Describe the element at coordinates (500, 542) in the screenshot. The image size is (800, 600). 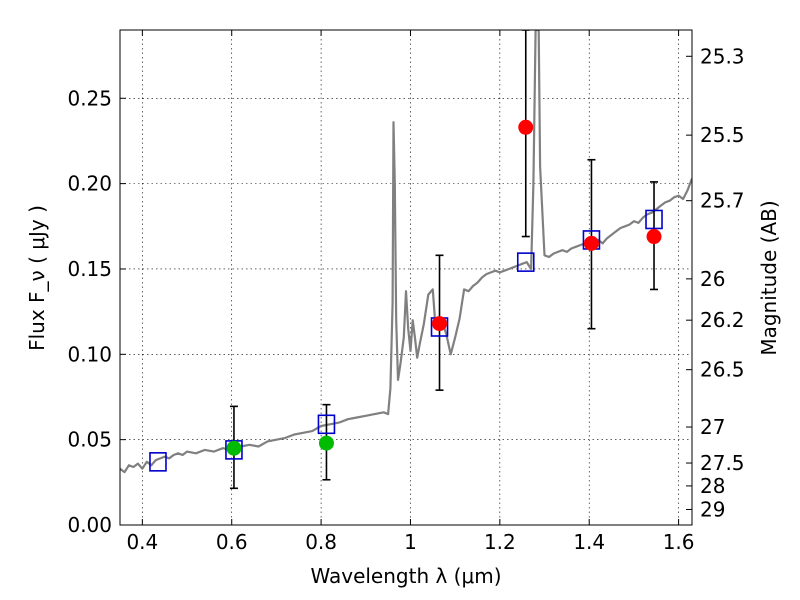
I see `x-tick-label: 1.2` at that location.